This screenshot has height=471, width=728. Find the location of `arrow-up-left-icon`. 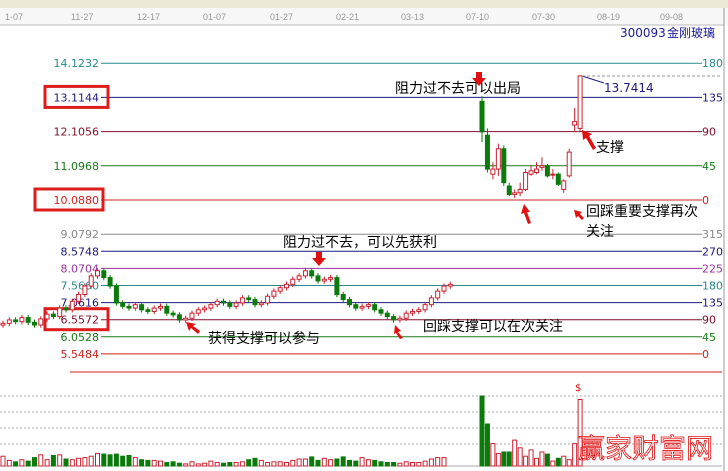

arrow-up-left-icon is located at coordinates (589, 140).